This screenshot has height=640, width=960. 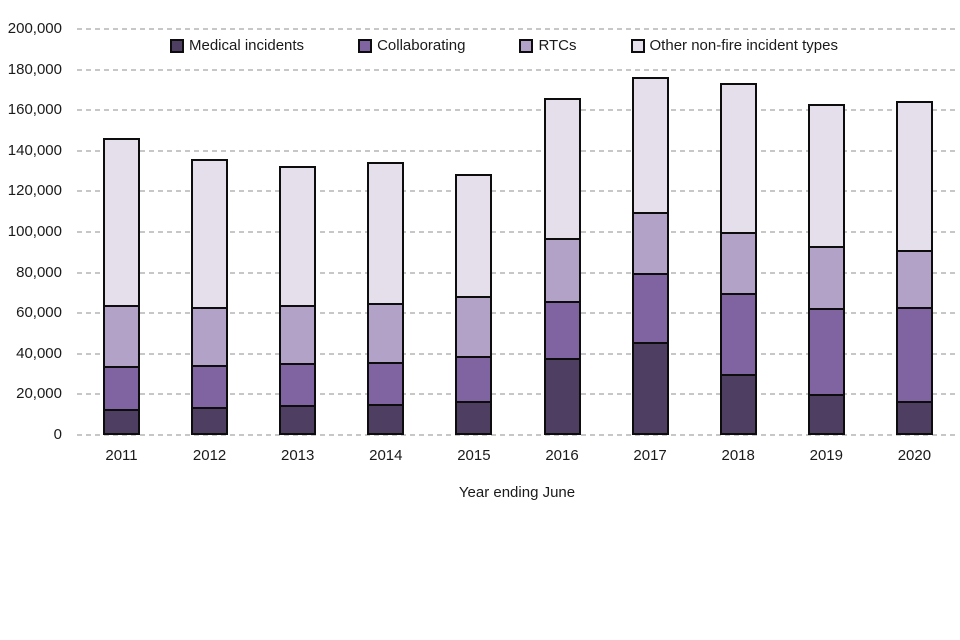 I want to click on x-tick-label-2020: 2020, so click(x=914, y=455).